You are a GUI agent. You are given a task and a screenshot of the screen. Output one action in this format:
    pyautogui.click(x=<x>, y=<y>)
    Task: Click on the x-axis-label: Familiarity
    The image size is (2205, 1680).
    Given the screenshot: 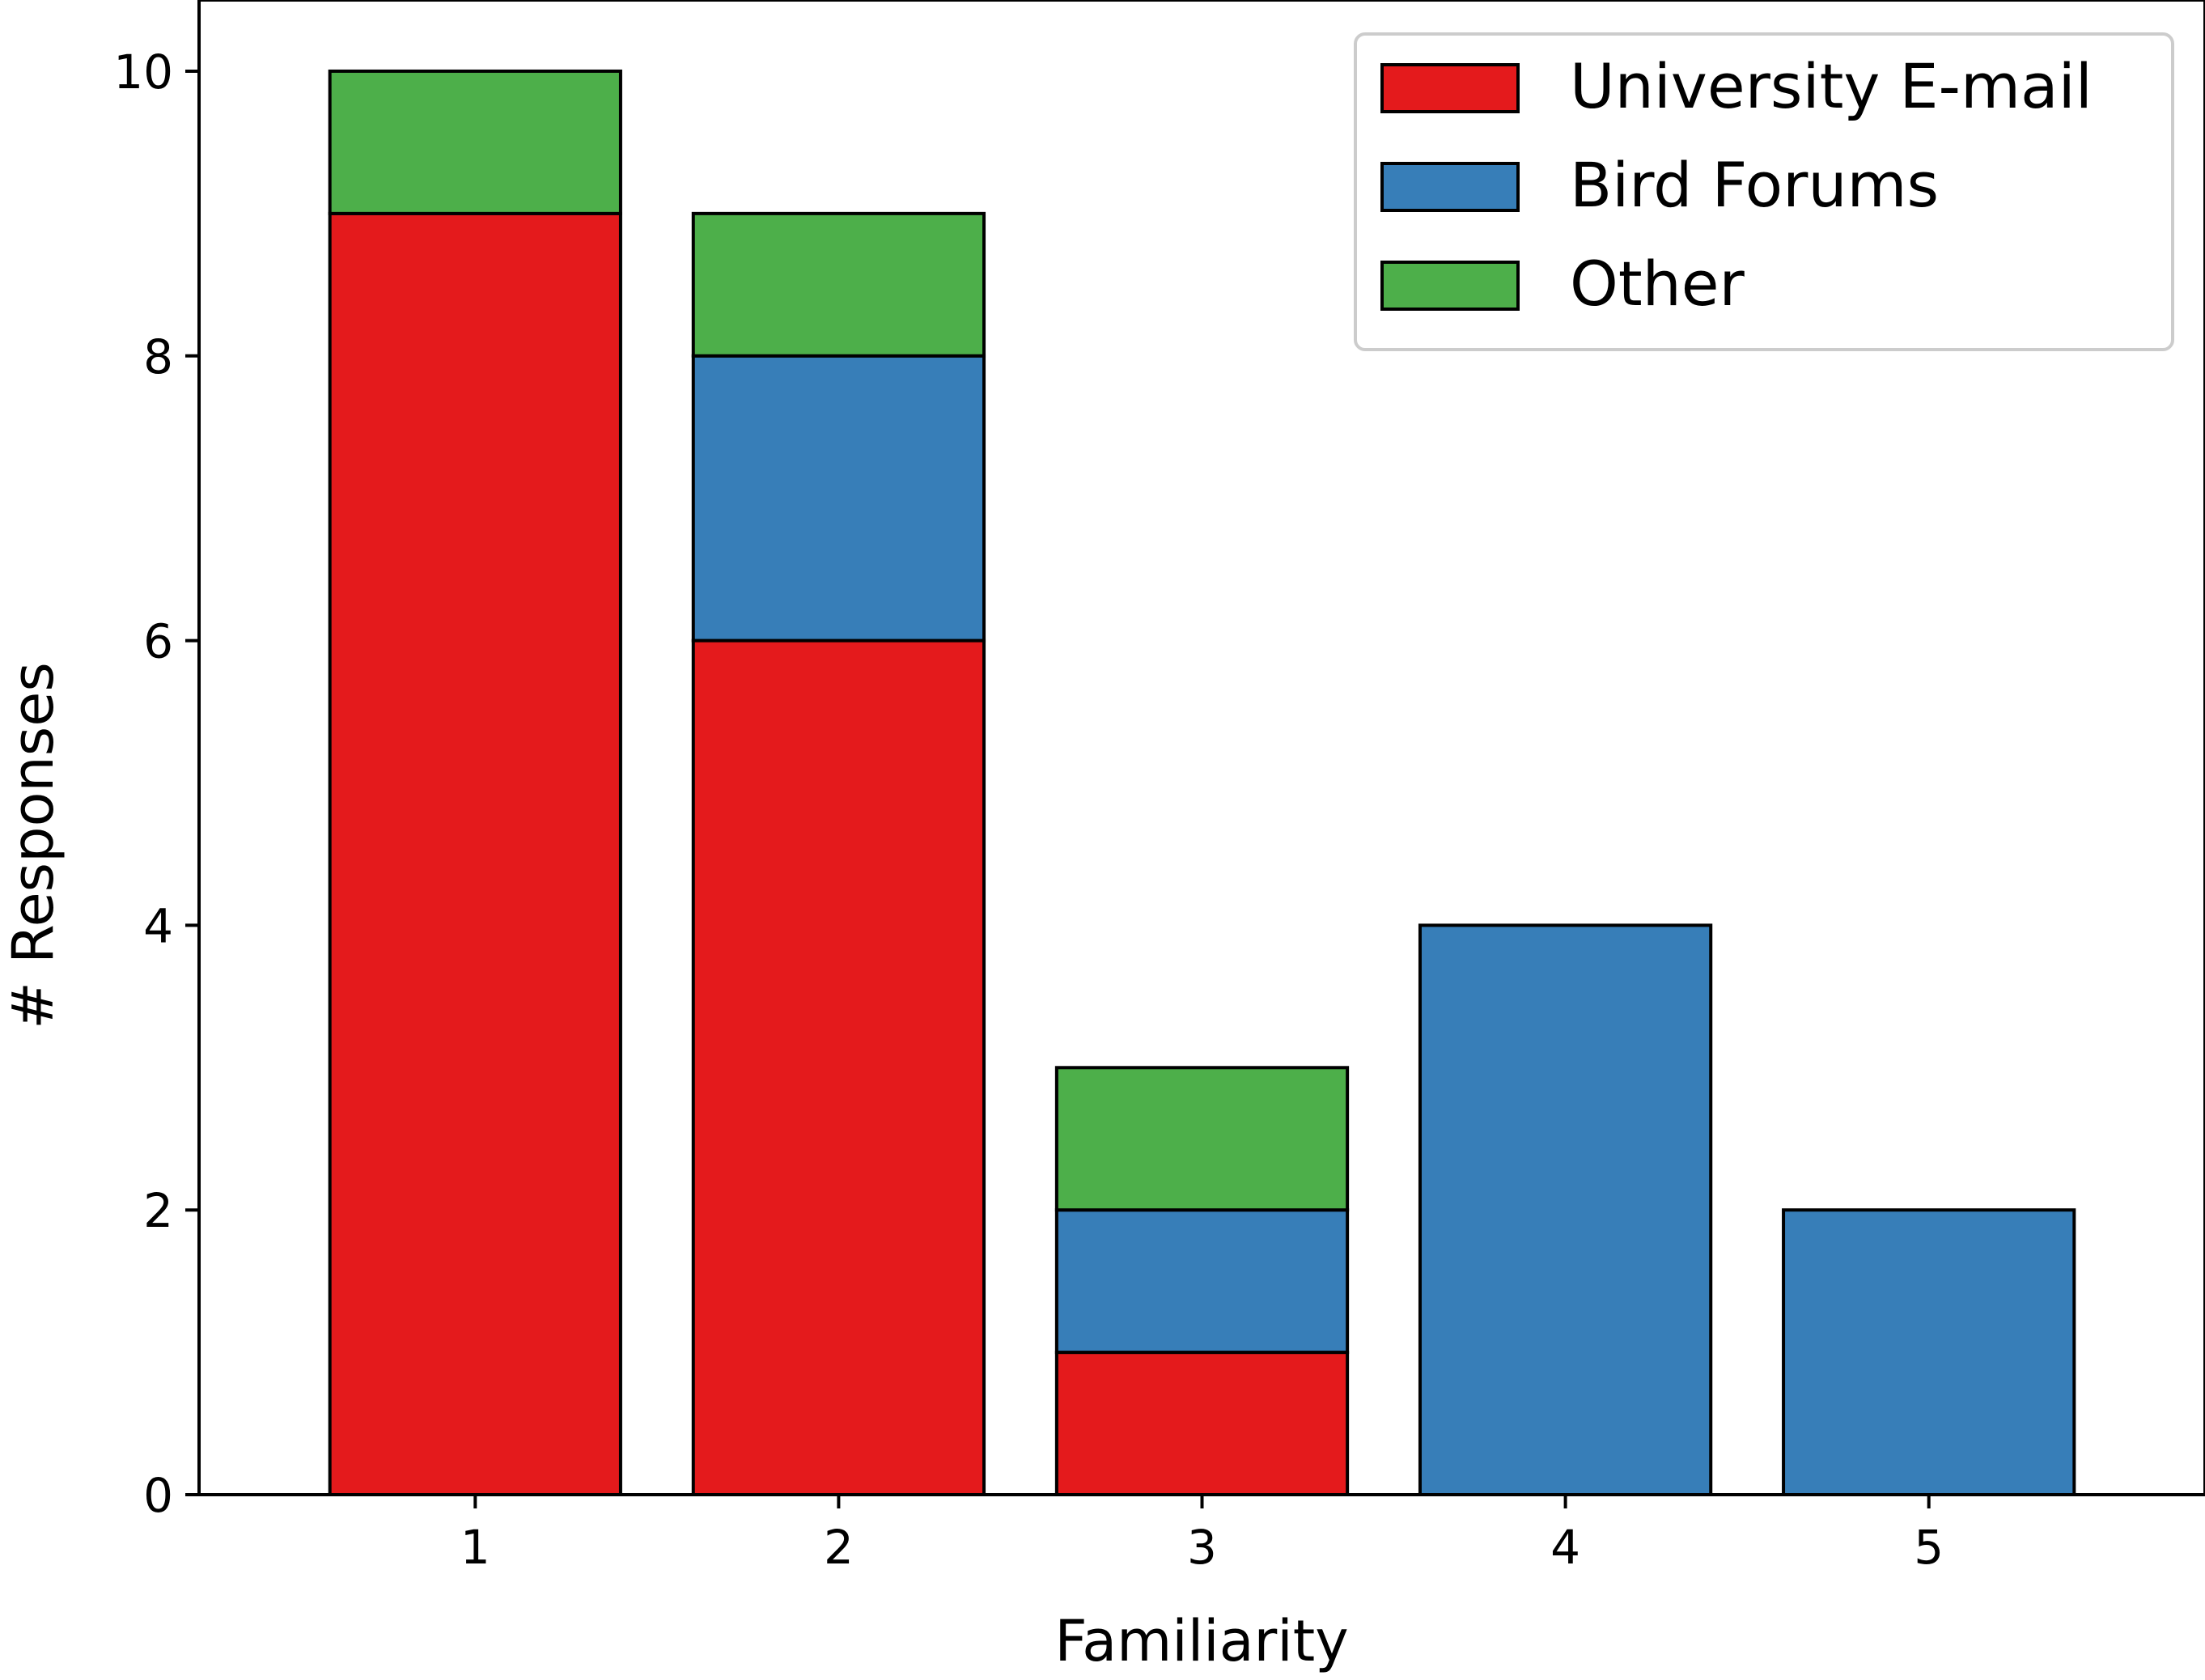 What is the action you would take?
    pyautogui.click(x=1201, y=1641)
    